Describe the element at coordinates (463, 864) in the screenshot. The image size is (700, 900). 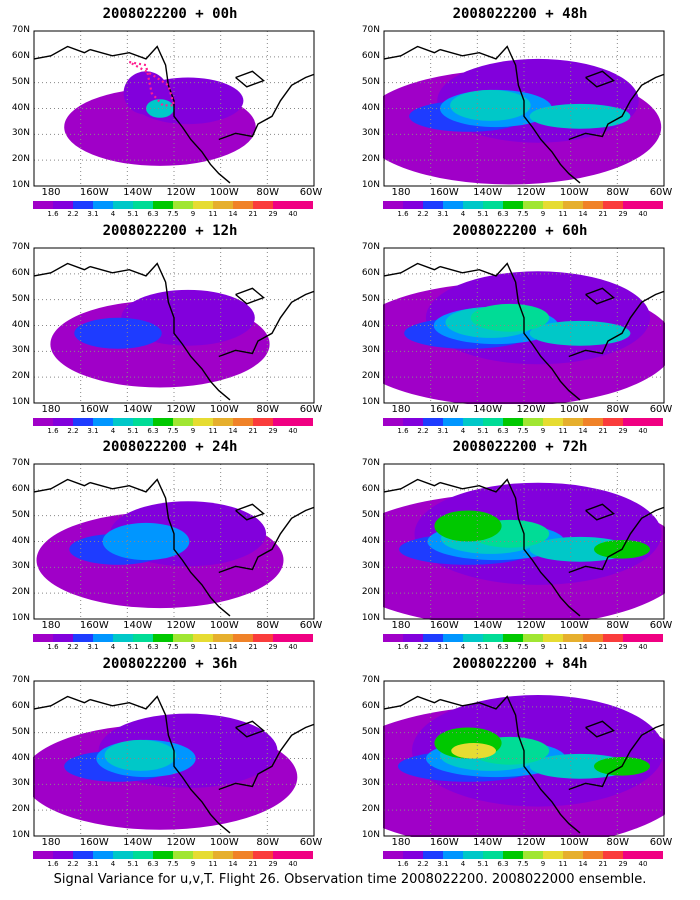
I see `color-scale-label: 4` at that location.